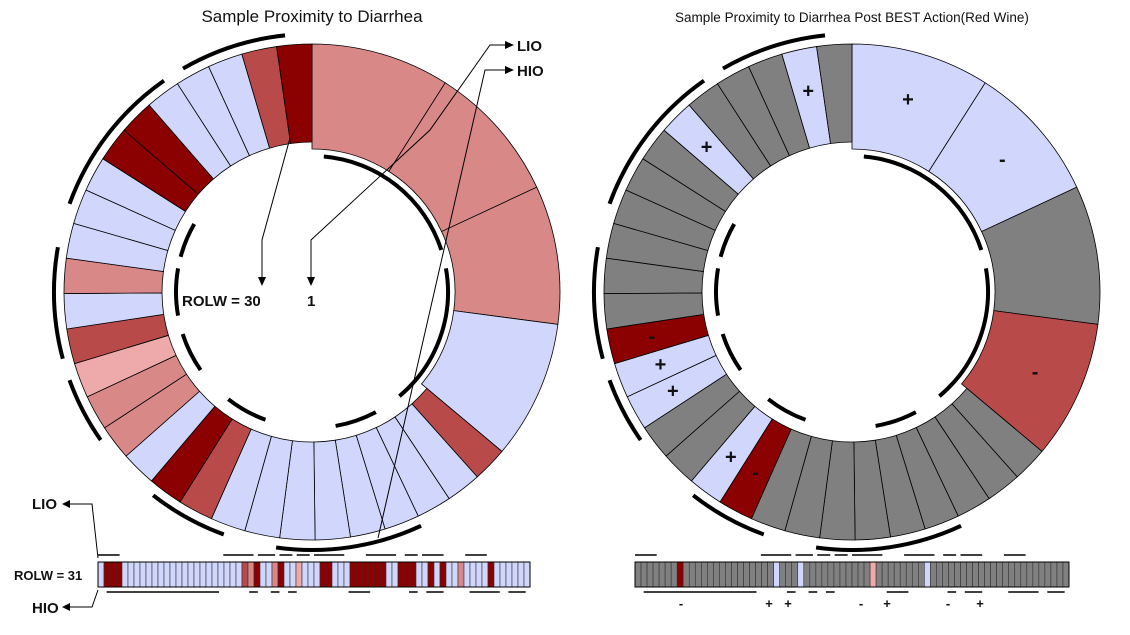 This screenshot has width=1130, height=635. Describe the element at coordinates (312, 16) in the screenshot. I see `left-panel-title: Sample Proximity to Diarrhea` at that location.